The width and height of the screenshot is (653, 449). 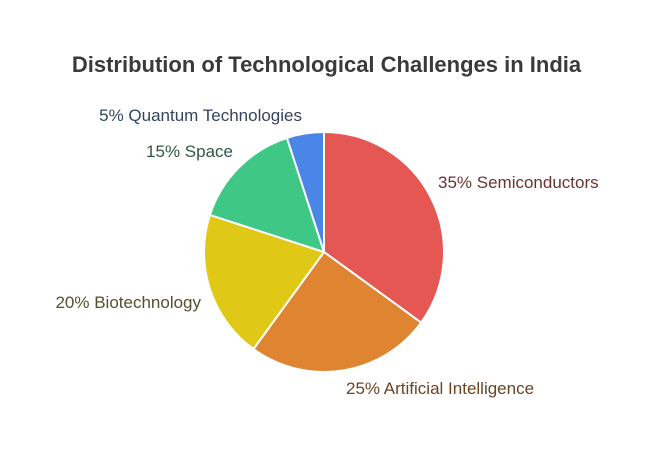 What do you see at coordinates (440, 388) in the screenshot?
I see `slice-label-artificial-intelligence: 25% Artificial Intelligence` at bounding box center [440, 388].